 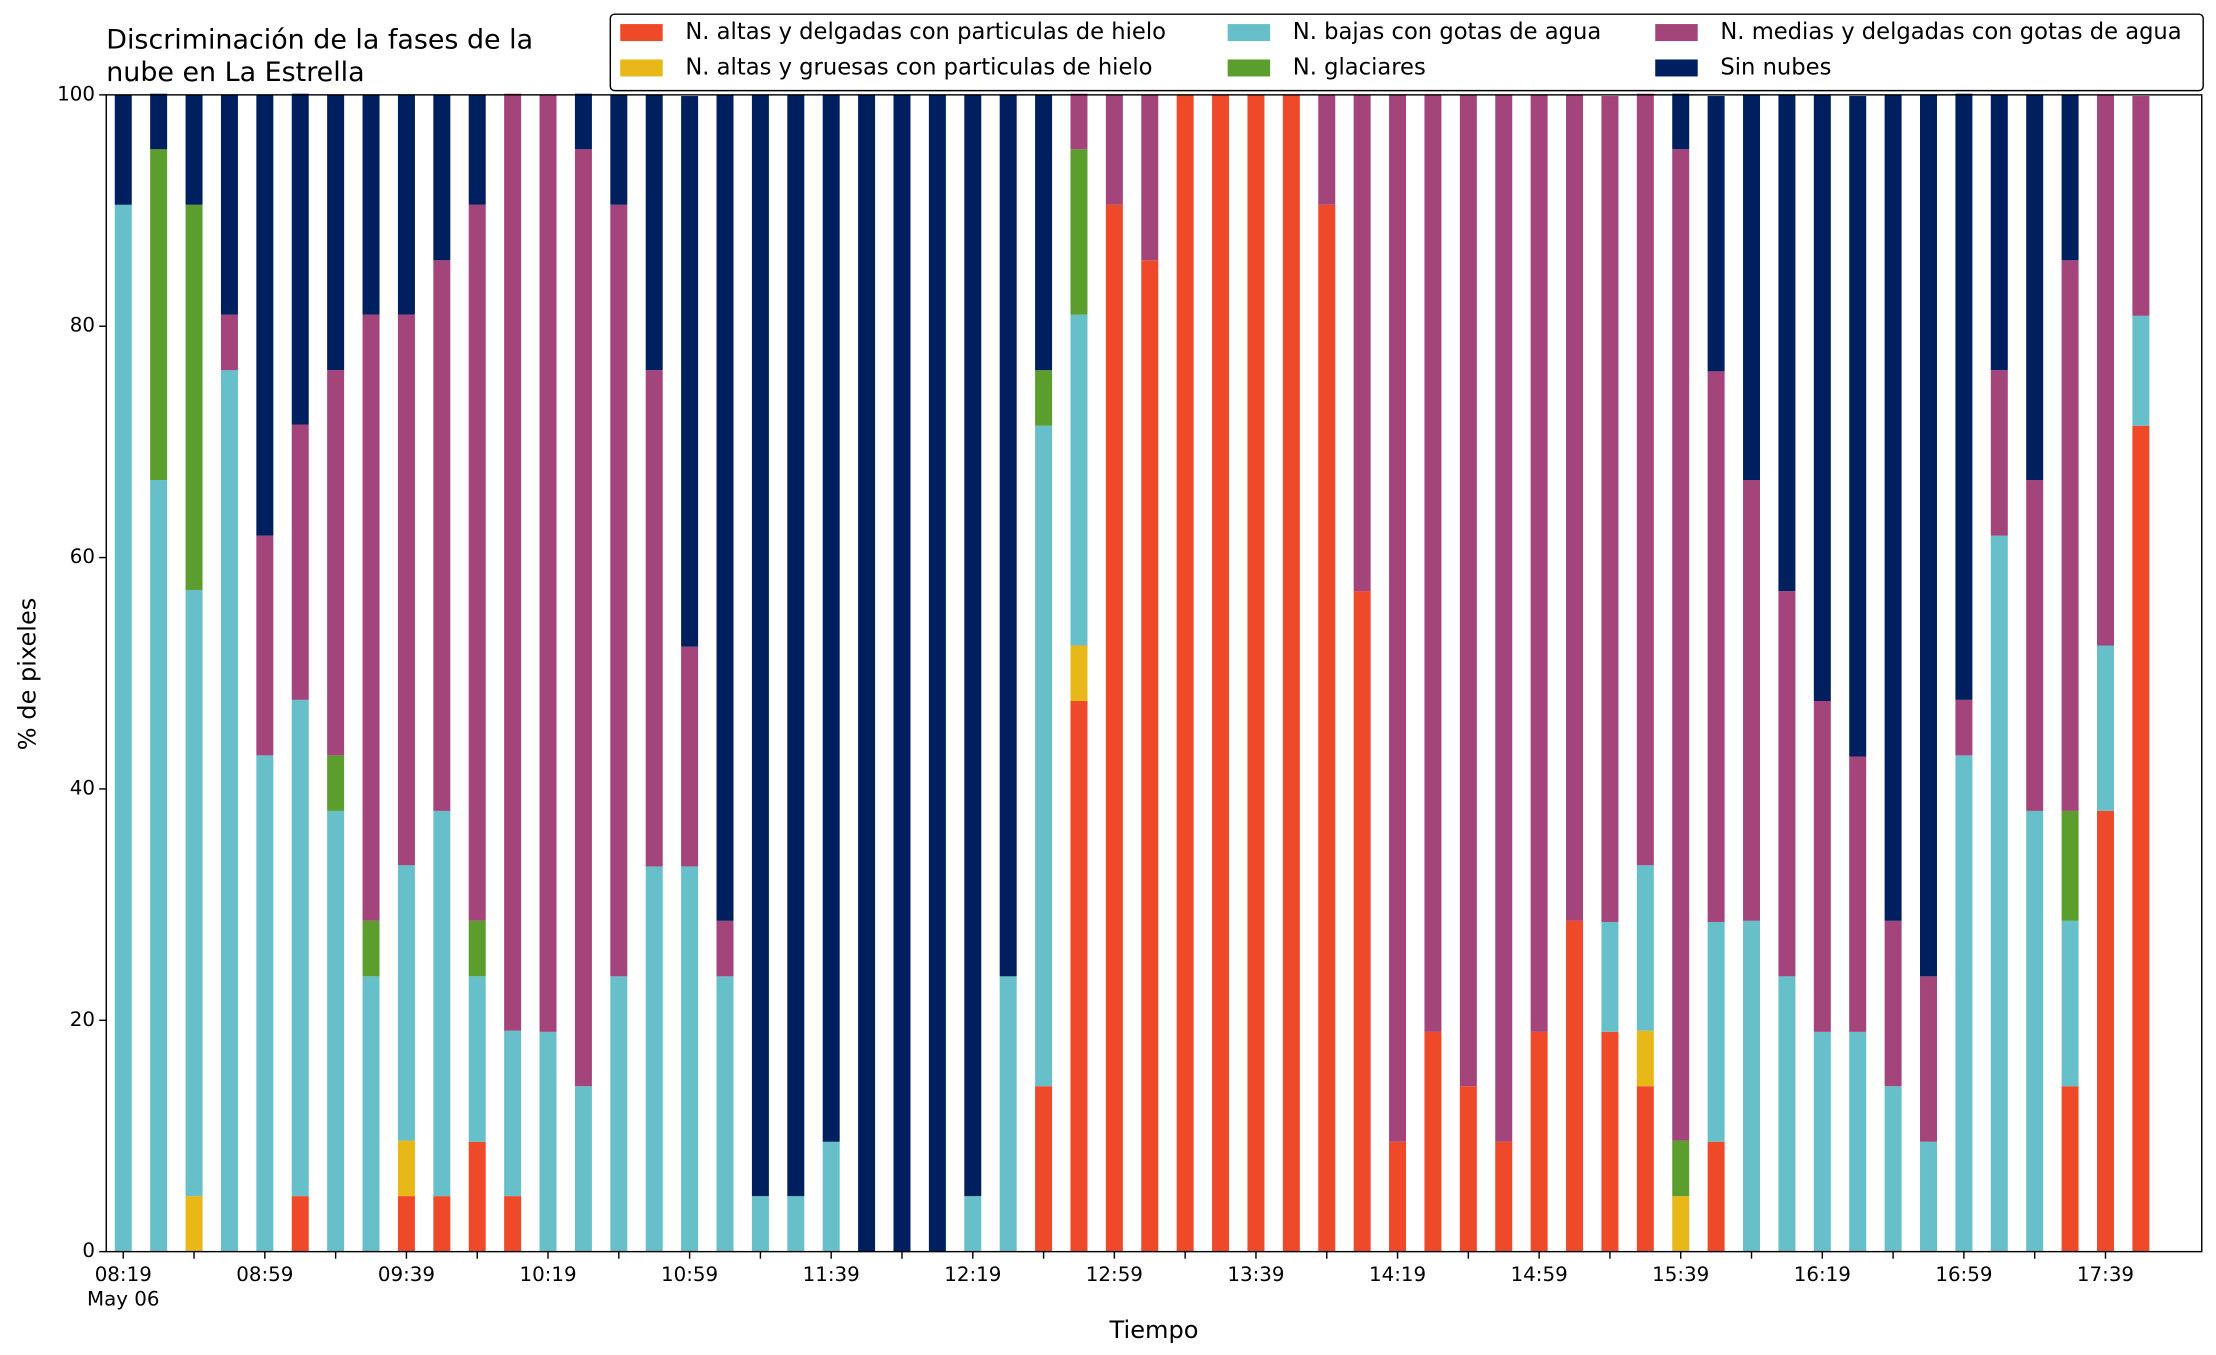 I want to click on legend-label: Sin nubes, so click(x=1775, y=67).